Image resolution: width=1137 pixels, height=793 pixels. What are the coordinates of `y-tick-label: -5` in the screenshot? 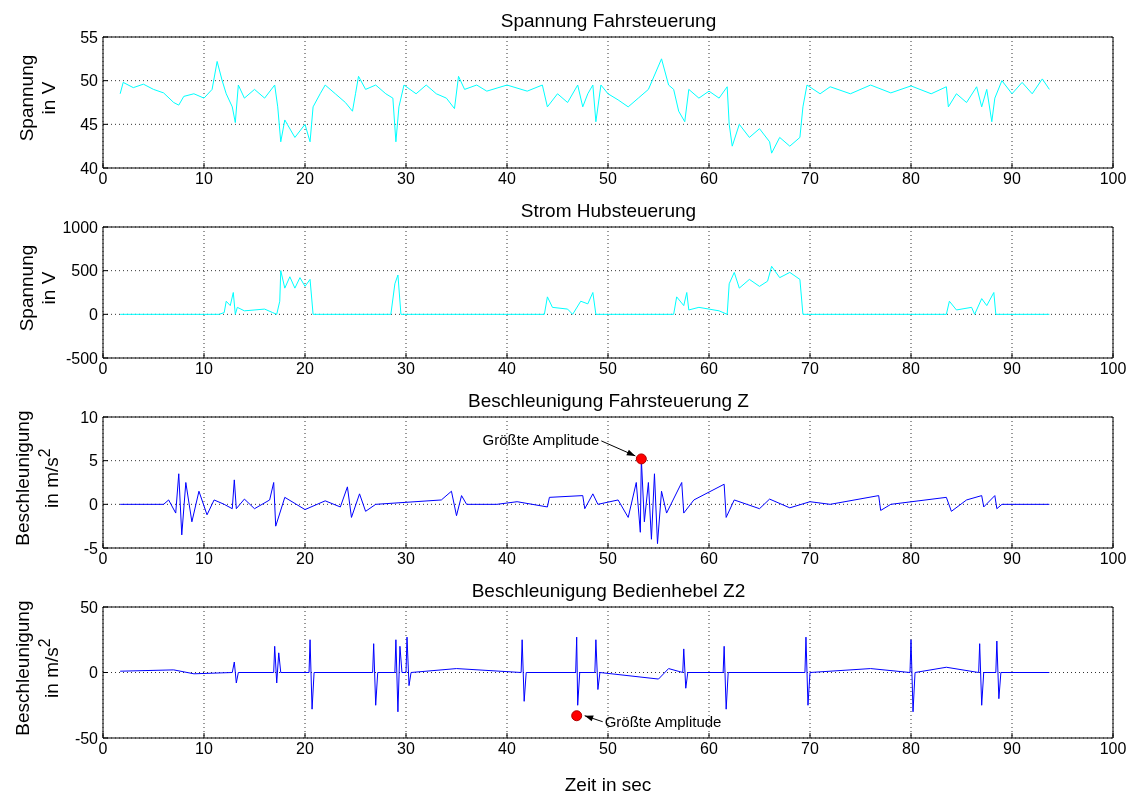 It's located at (91, 548).